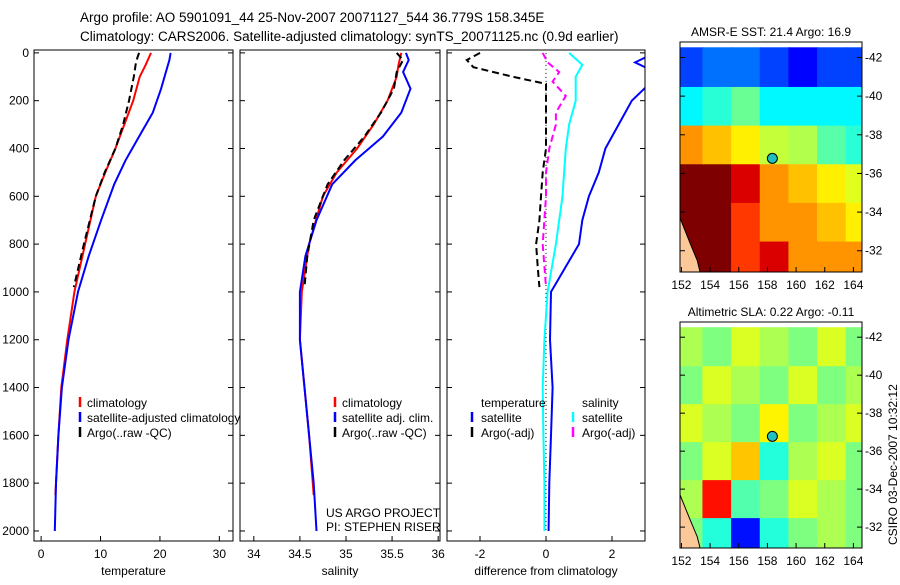 The width and height of the screenshot is (900, 585). I want to click on series-line-satellite-adjusted-climatology, so click(112, 292).